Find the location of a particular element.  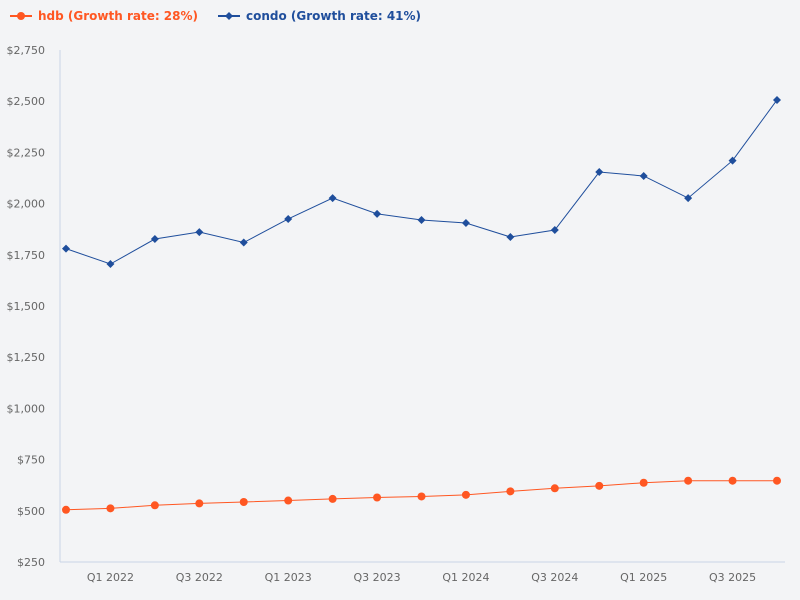

x-tick-label: Q3 2024 is located at coordinates (554, 577).